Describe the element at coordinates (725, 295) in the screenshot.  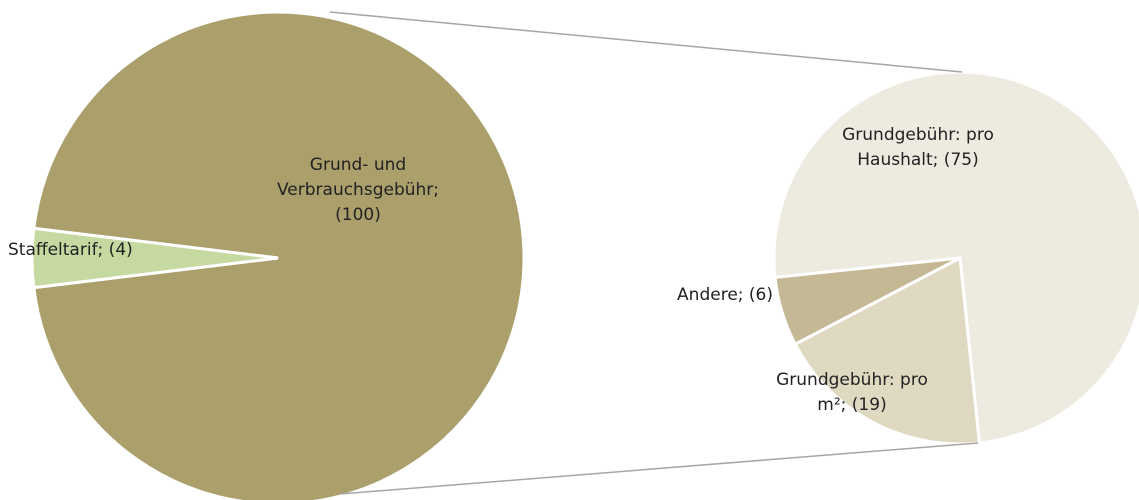
I see `data-label: Andere; (6)` at that location.